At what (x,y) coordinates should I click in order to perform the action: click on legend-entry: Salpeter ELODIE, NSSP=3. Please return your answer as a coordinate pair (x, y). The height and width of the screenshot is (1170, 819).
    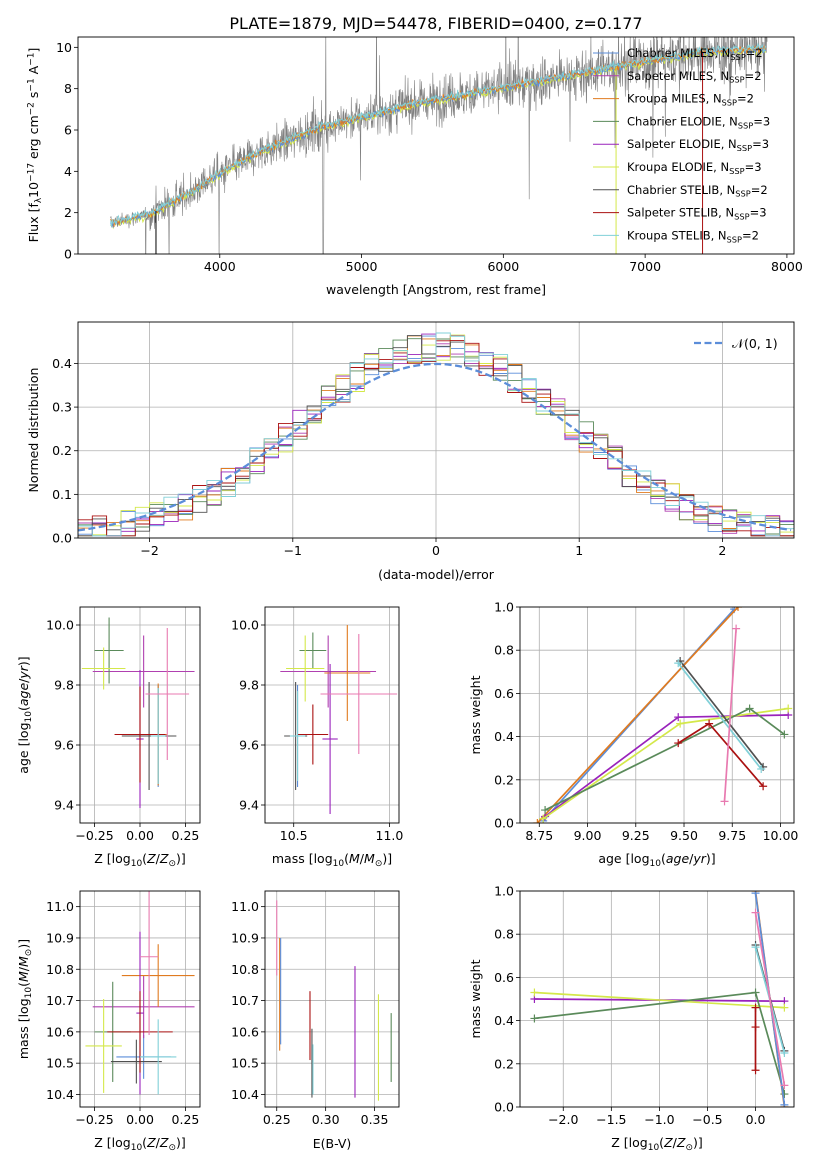
    Looking at the image, I should click on (698, 145).